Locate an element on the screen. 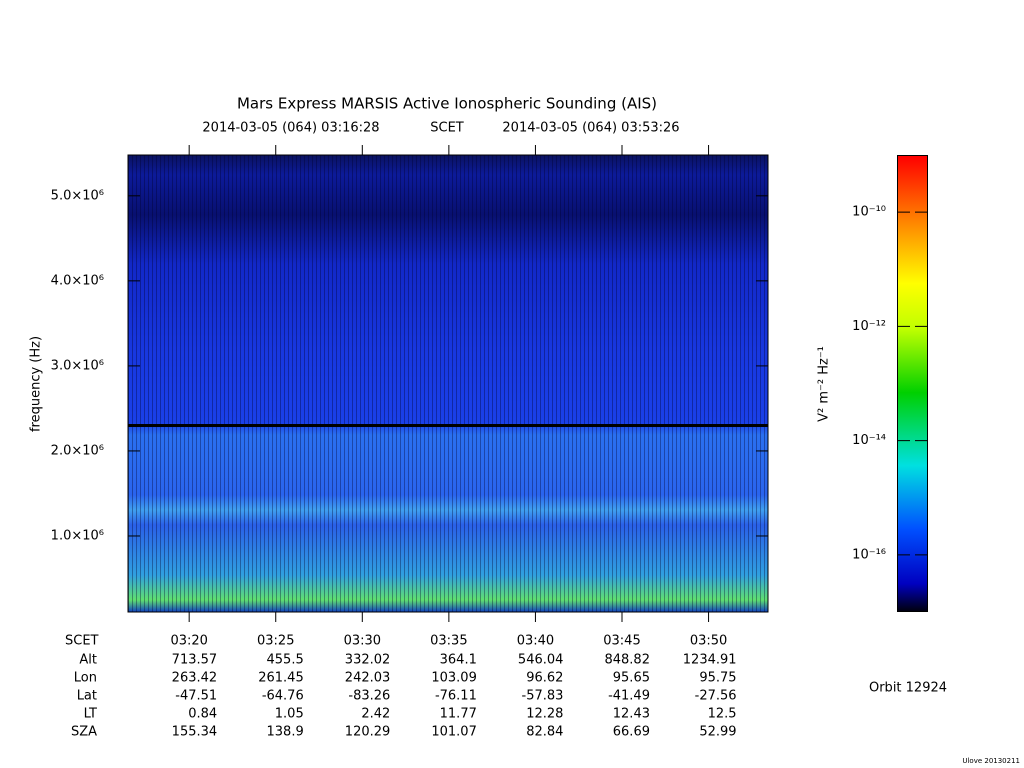 This screenshot has height=768, width=1024. ephemeris-value: 546.04 is located at coordinates (541, 660).